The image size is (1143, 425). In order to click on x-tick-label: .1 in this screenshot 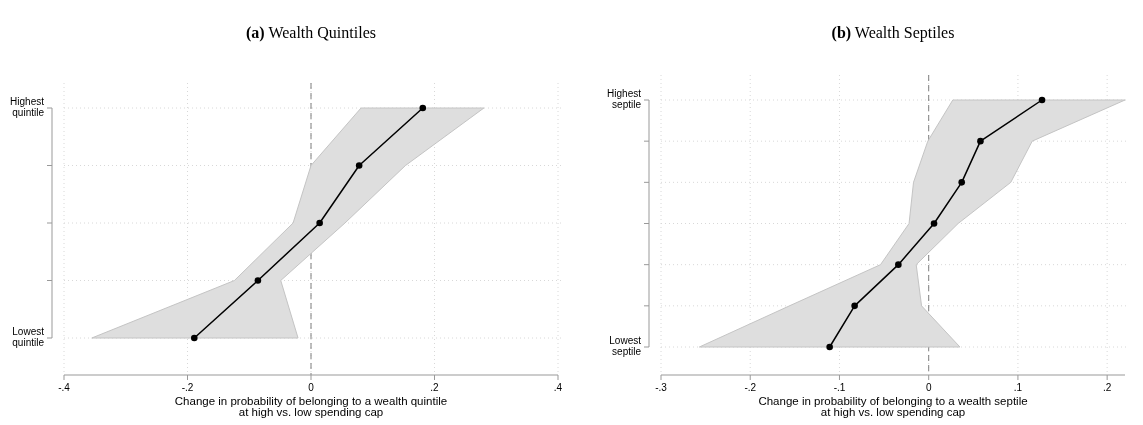, I will do `click(1018, 387)`.